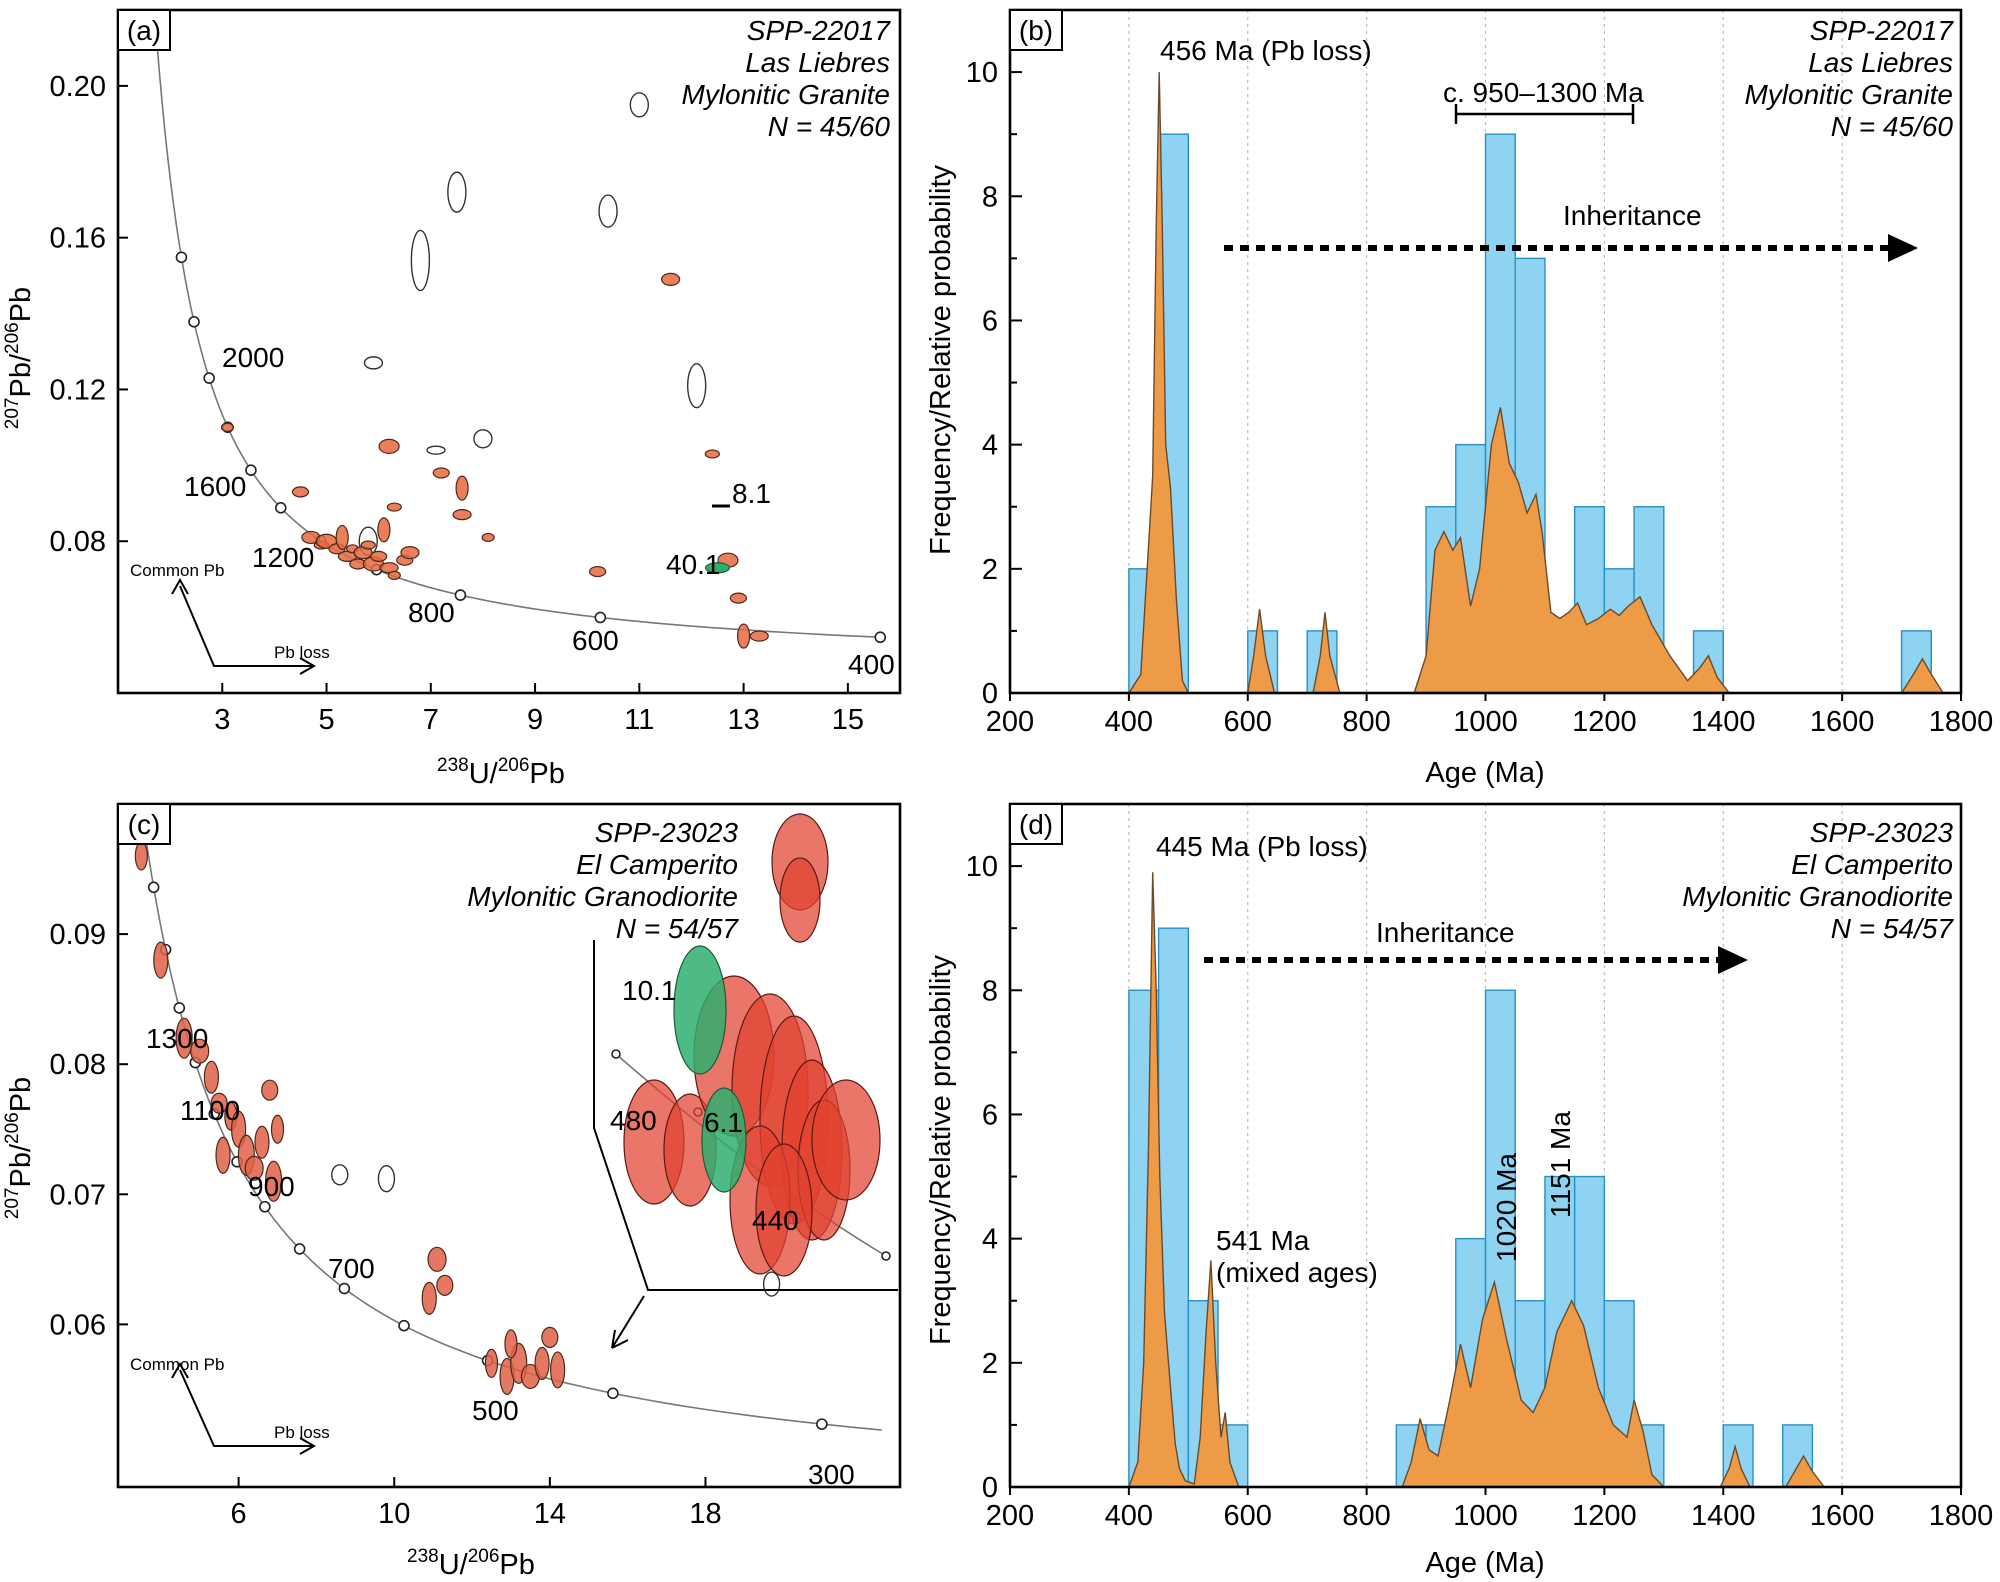 Image resolution: width=2000 pixels, height=1582 pixels. Describe the element at coordinates (829, 126) in the screenshot. I see `panel-a-sample-n: N = 45/60` at that location.